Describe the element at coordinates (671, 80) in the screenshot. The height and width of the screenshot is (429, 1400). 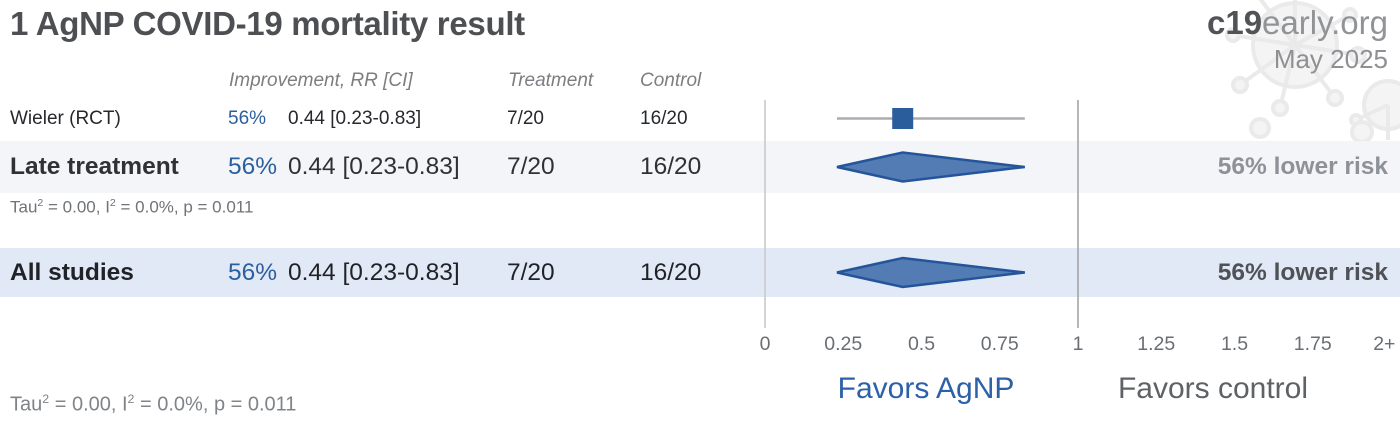
I see `column-header-control: Control` at that location.